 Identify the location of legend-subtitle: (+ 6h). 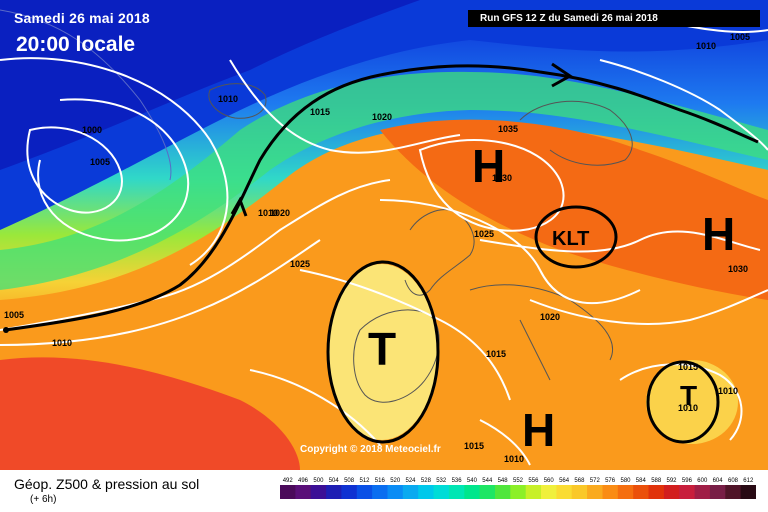
(43, 499).